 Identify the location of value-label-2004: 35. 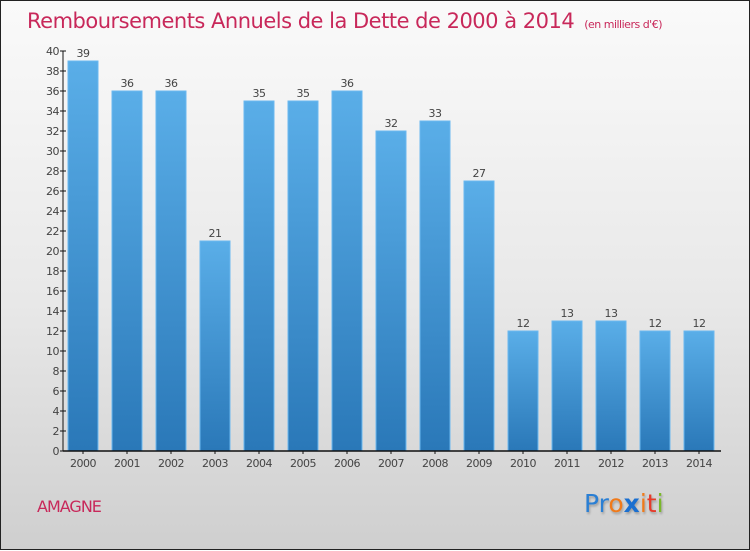
(259, 93).